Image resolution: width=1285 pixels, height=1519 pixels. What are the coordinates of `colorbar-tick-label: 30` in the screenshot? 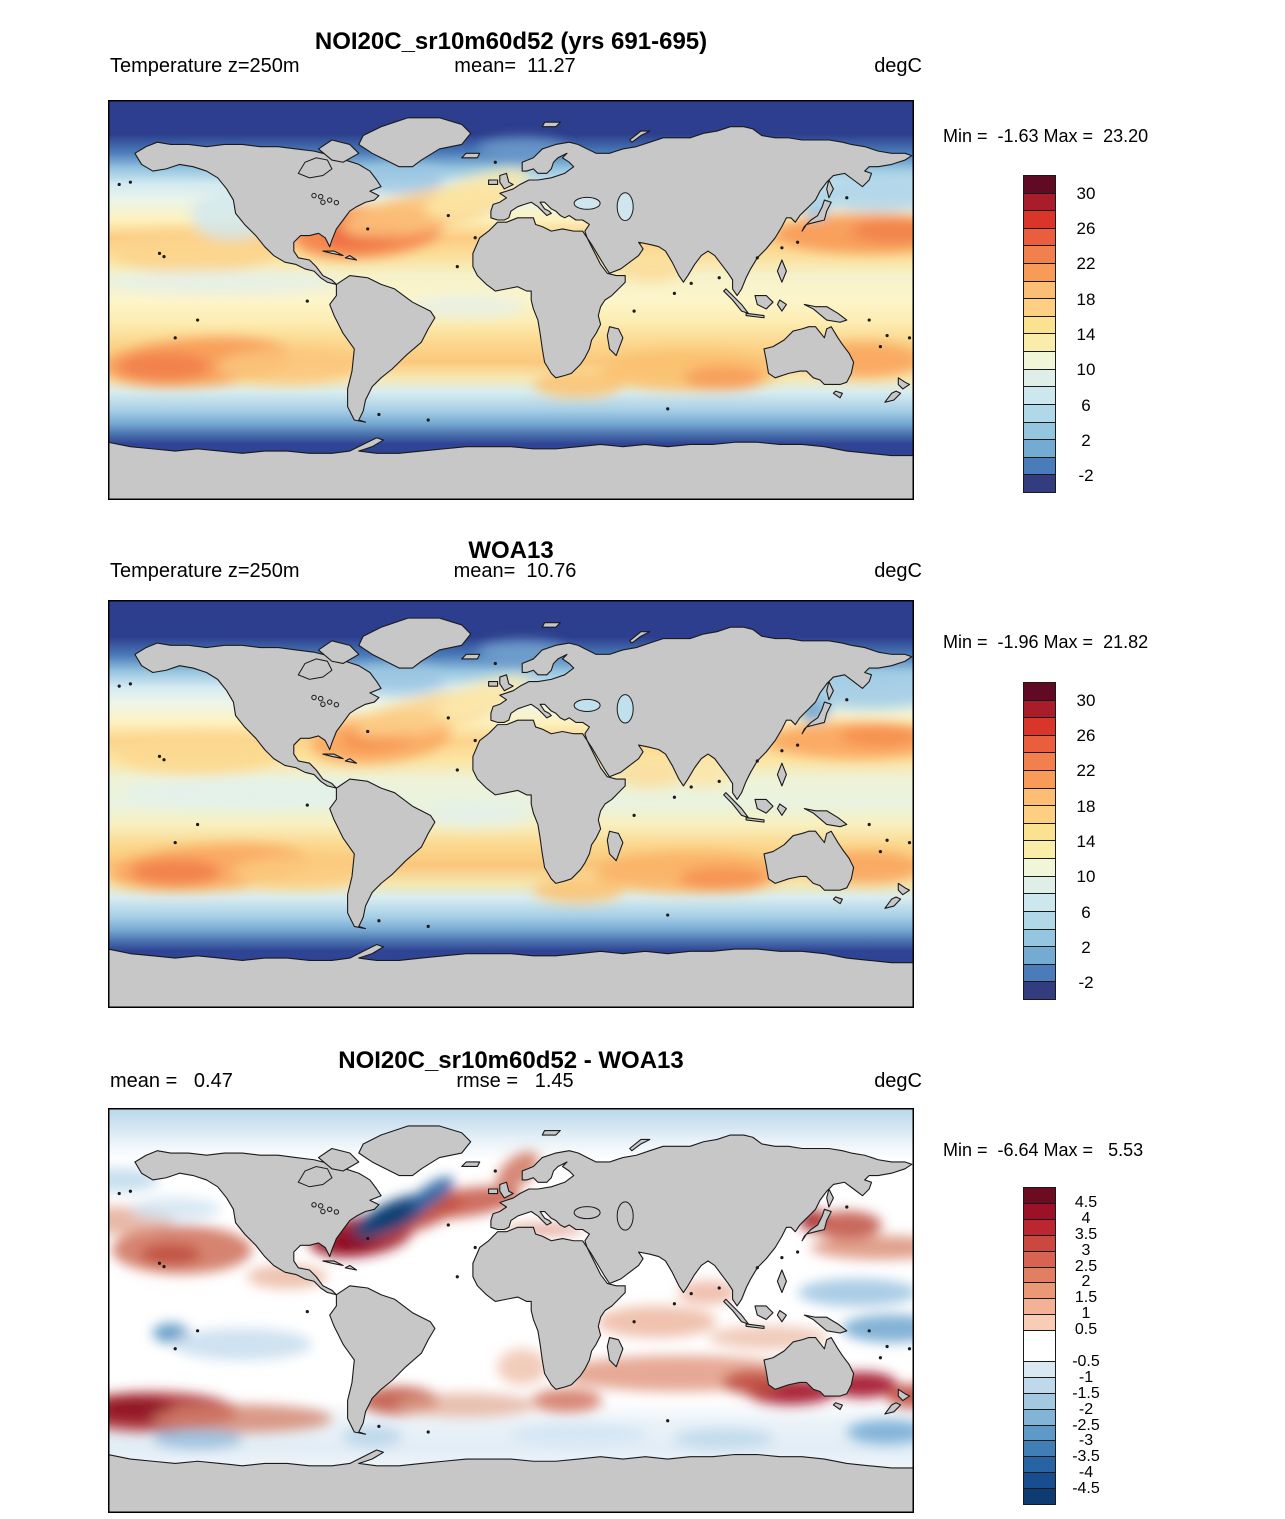 It's located at (1086, 700).